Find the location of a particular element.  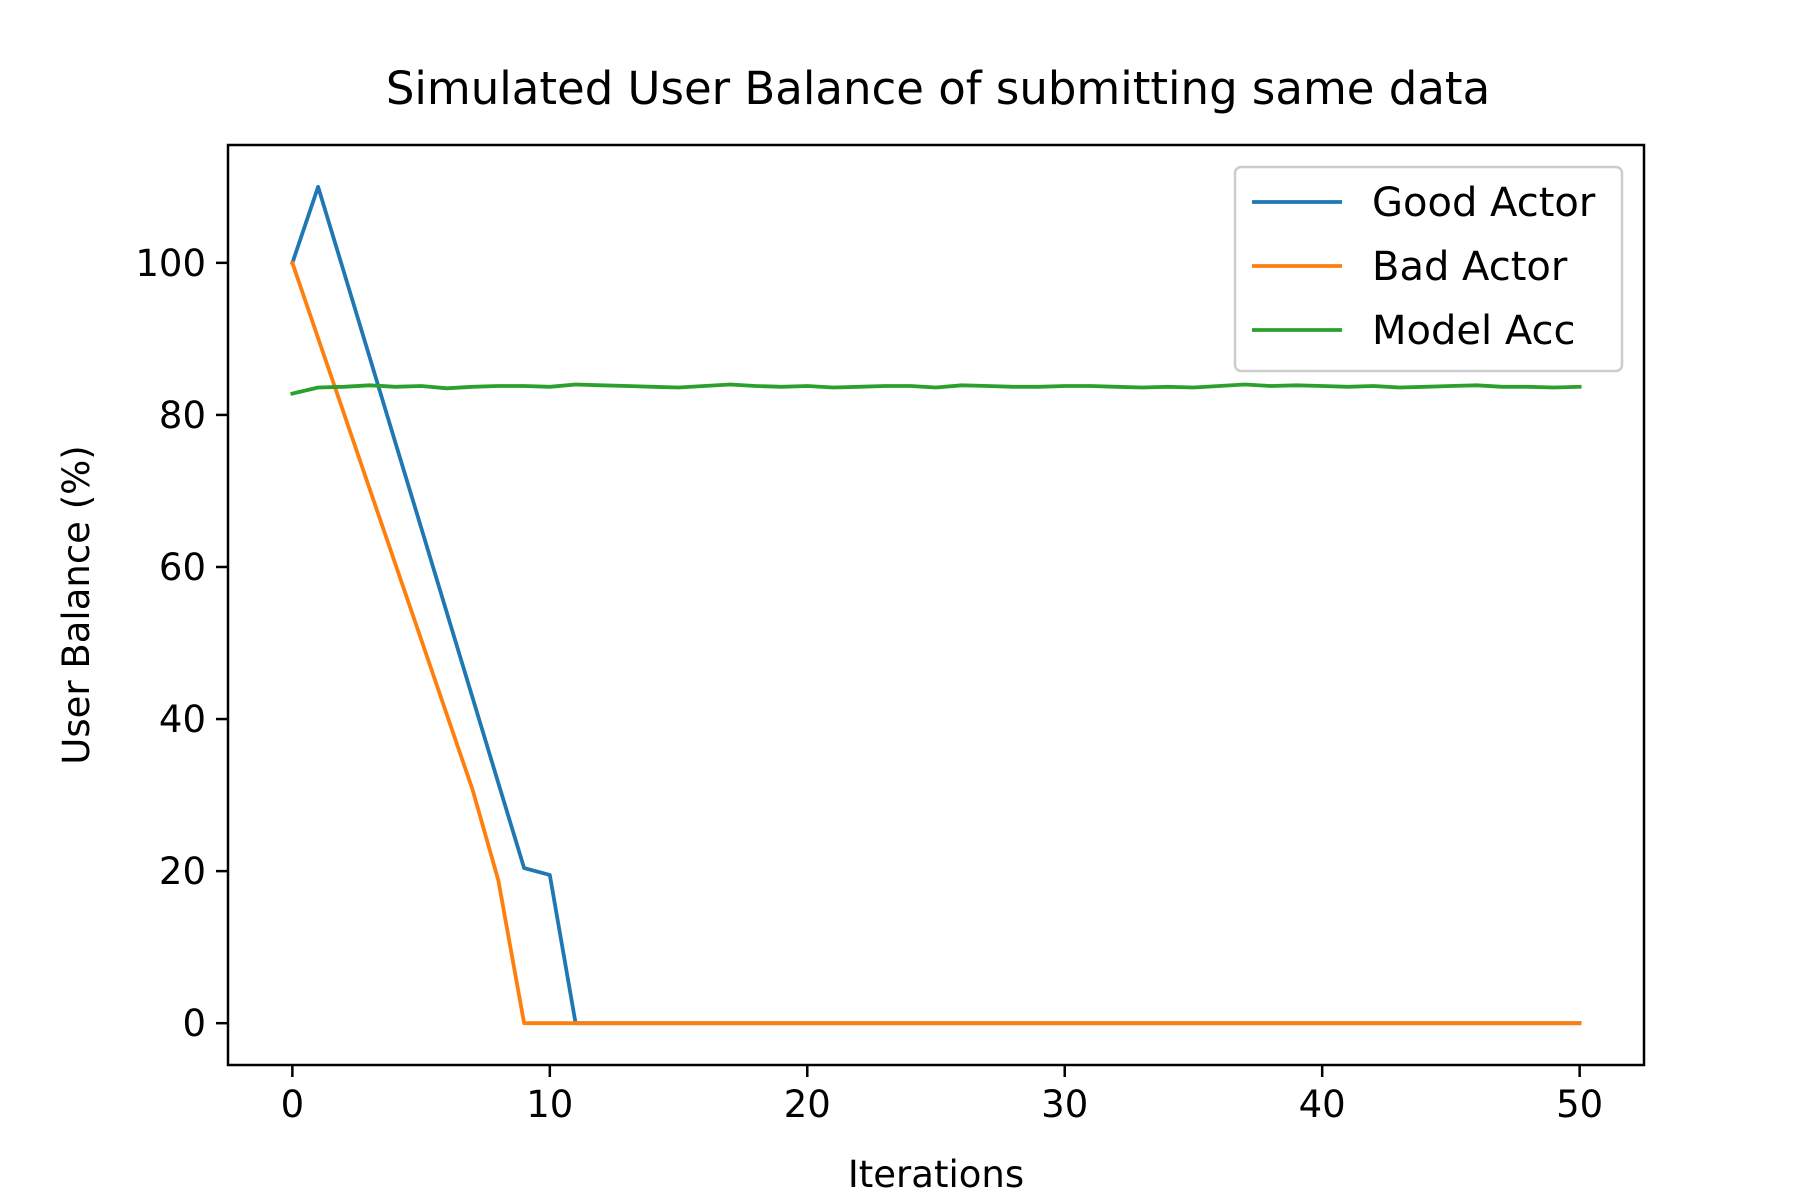

legend-label-model-acc: Model Acc is located at coordinates (1473, 331).